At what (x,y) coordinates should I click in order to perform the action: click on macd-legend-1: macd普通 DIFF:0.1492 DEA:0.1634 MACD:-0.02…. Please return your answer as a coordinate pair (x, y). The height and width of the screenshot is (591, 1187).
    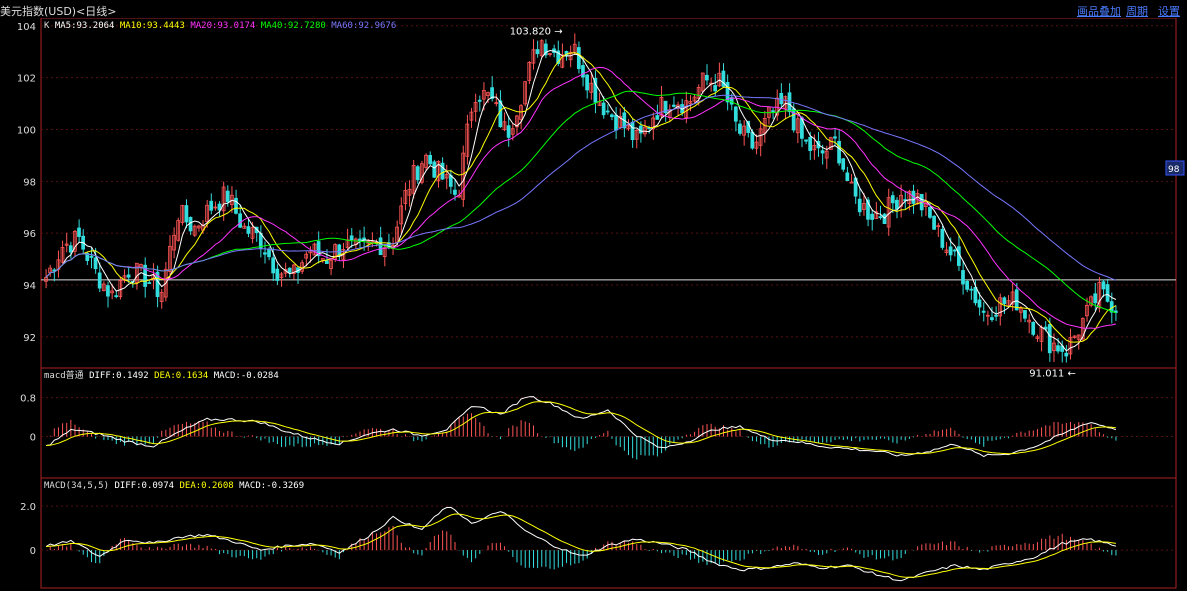
    Looking at the image, I should click on (161, 375).